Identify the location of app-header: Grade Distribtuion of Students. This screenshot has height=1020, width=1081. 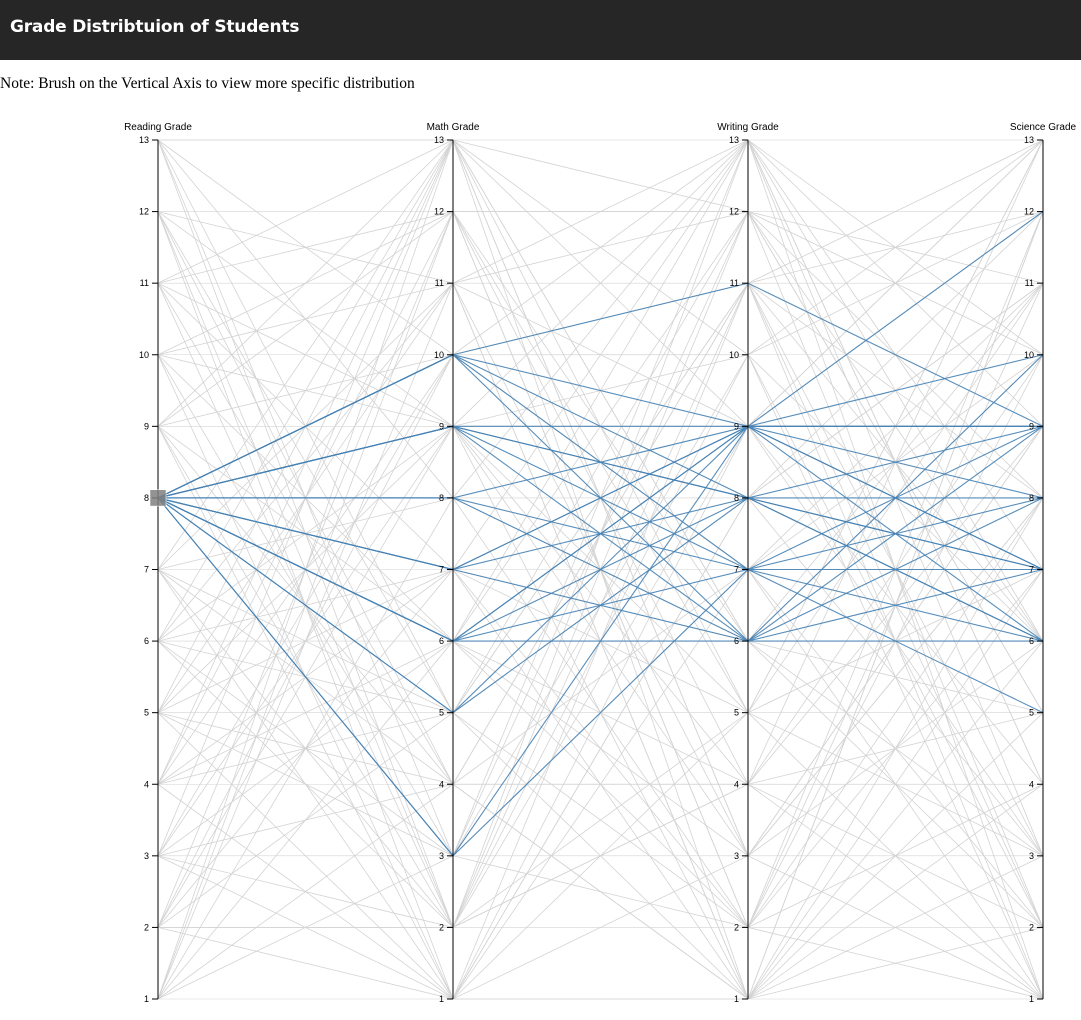
(540, 30).